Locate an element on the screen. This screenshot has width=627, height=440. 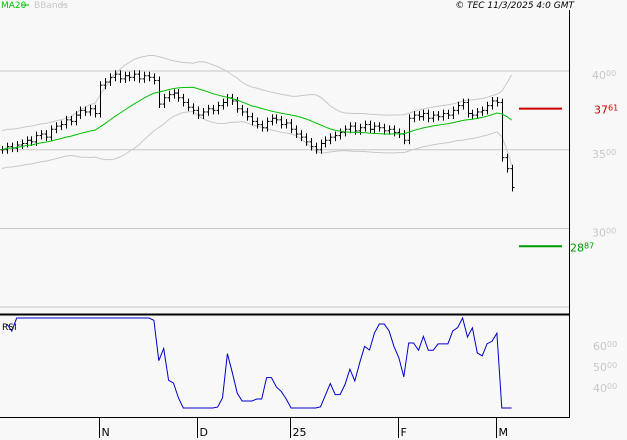
x-tick-label: N is located at coordinates (106, 432).